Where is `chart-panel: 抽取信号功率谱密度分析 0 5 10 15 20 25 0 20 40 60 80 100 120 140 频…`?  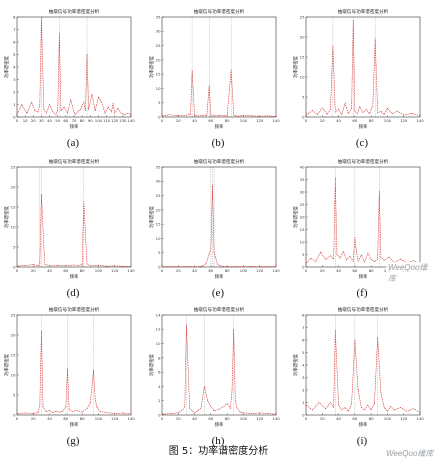 chart-panel: 抽取信号功率谱密度分析 0 5 10 15 20 25 0 20 40 60 80 100 120 140 频… is located at coordinates (362, 80).